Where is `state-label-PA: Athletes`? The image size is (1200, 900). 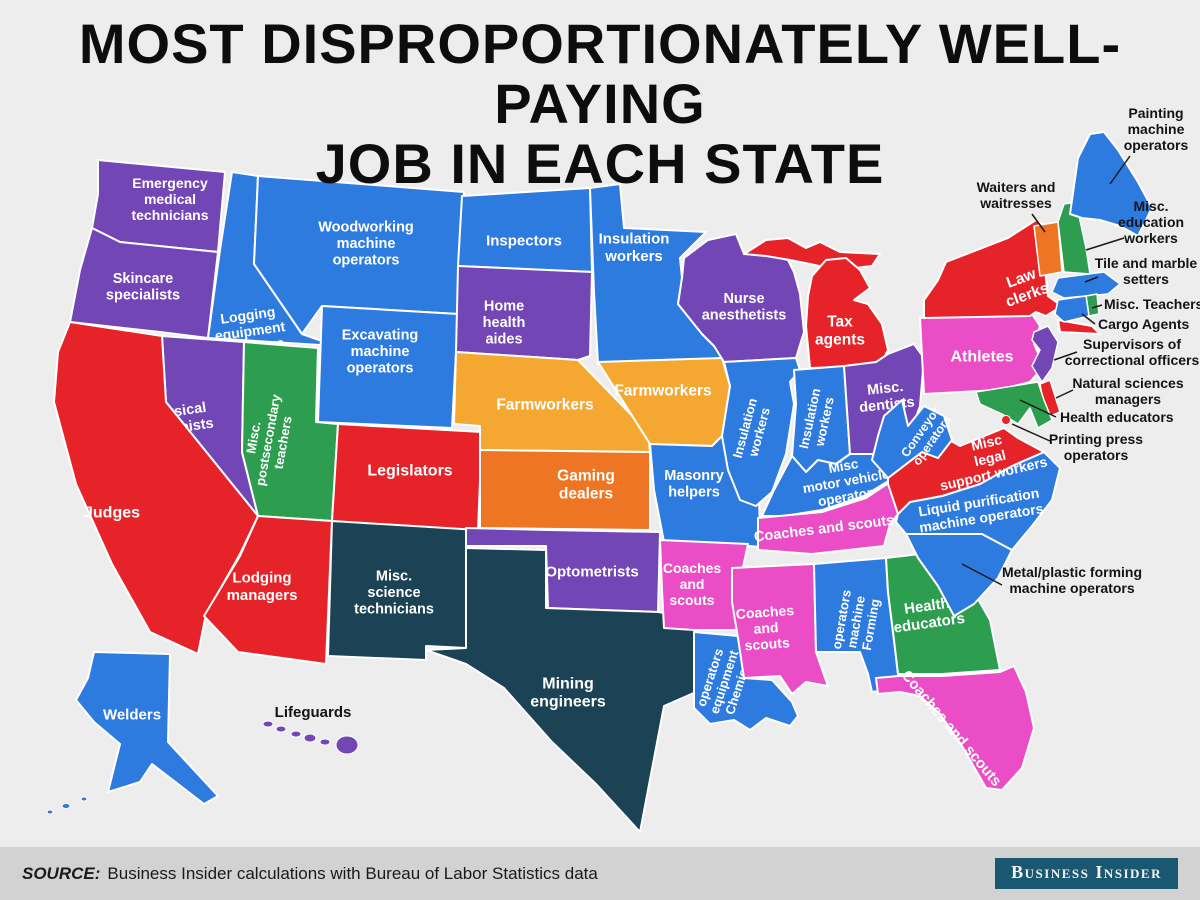 state-label-PA: Athletes is located at coordinates (981, 357).